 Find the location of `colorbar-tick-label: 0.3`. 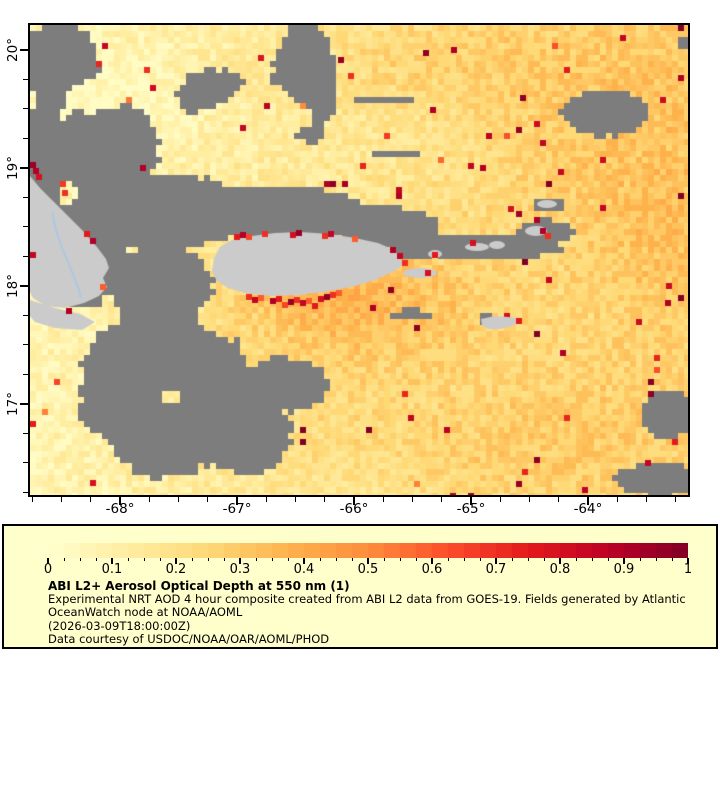

colorbar-tick-label: 0.3 is located at coordinates (240, 569).